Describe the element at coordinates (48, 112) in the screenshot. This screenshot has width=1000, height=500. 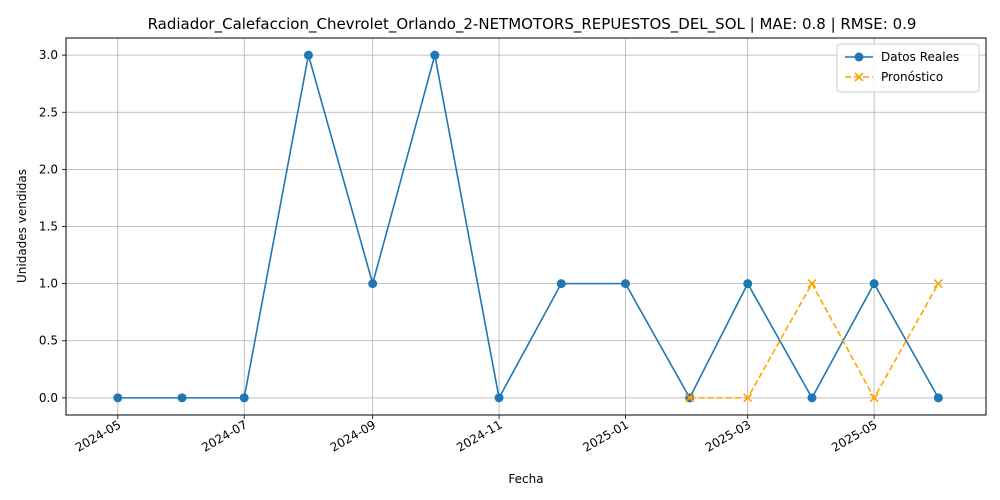
I see `y-tick-label: 2.5` at that location.